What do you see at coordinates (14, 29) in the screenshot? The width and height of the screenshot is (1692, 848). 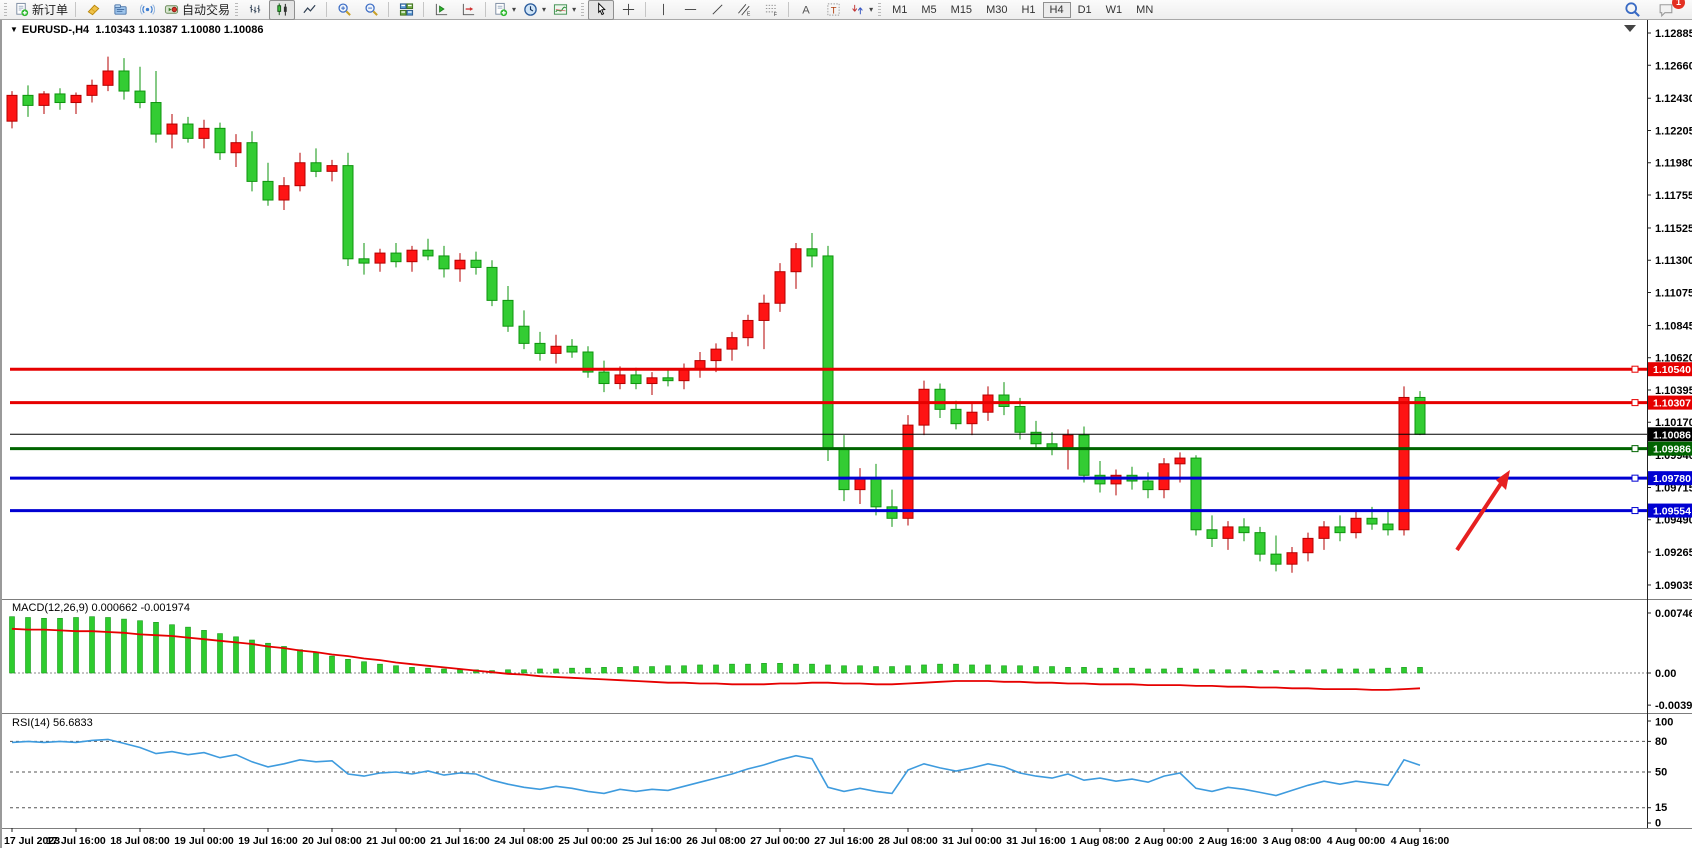 I see `collapse-ohlc-icon: ▼` at bounding box center [14, 29].